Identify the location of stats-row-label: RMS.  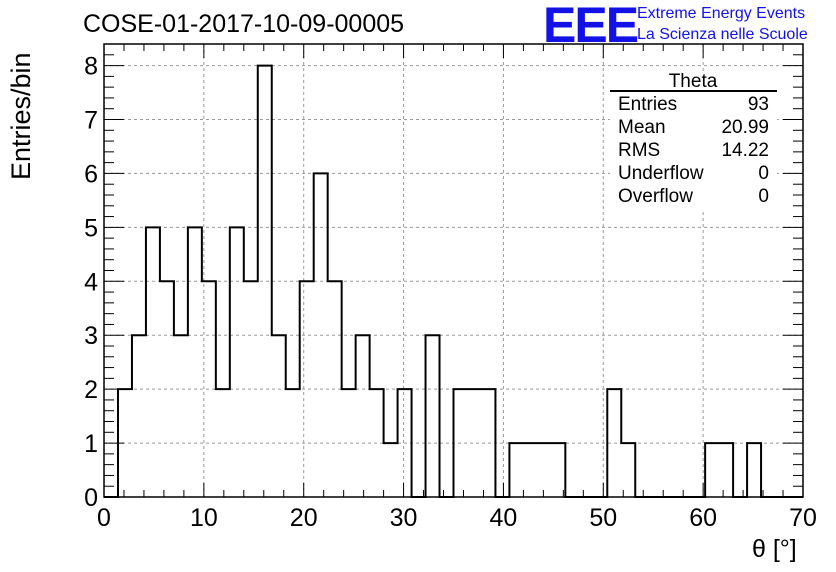
(639, 150).